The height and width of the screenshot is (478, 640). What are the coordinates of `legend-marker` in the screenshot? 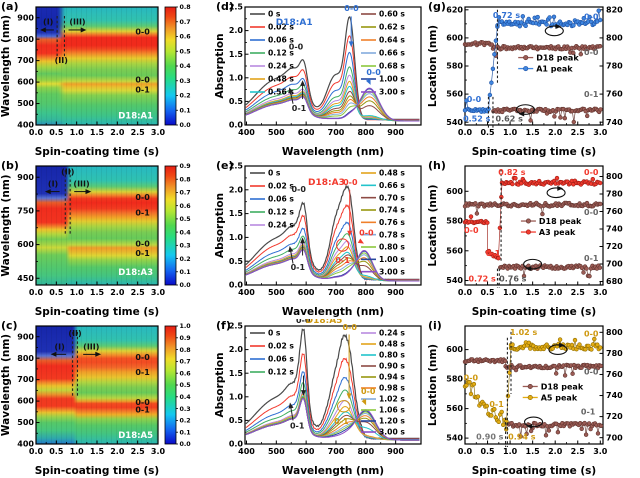 It's located at (526, 69).